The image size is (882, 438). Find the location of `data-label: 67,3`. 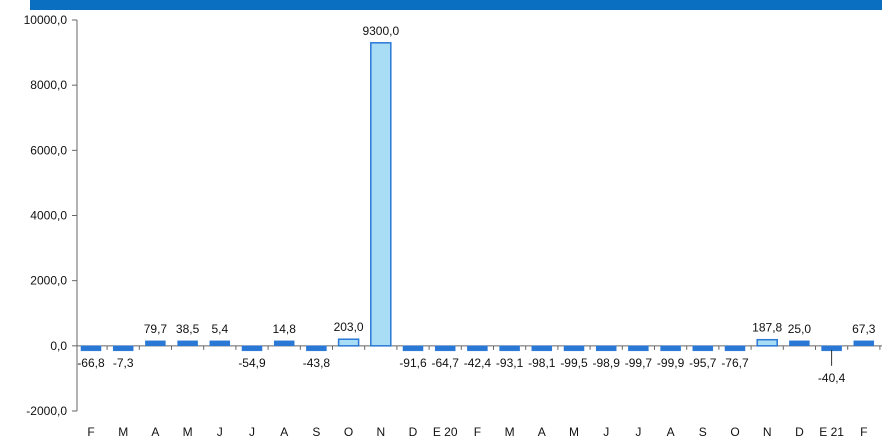

data-label: 67,3 is located at coordinates (864, 329).